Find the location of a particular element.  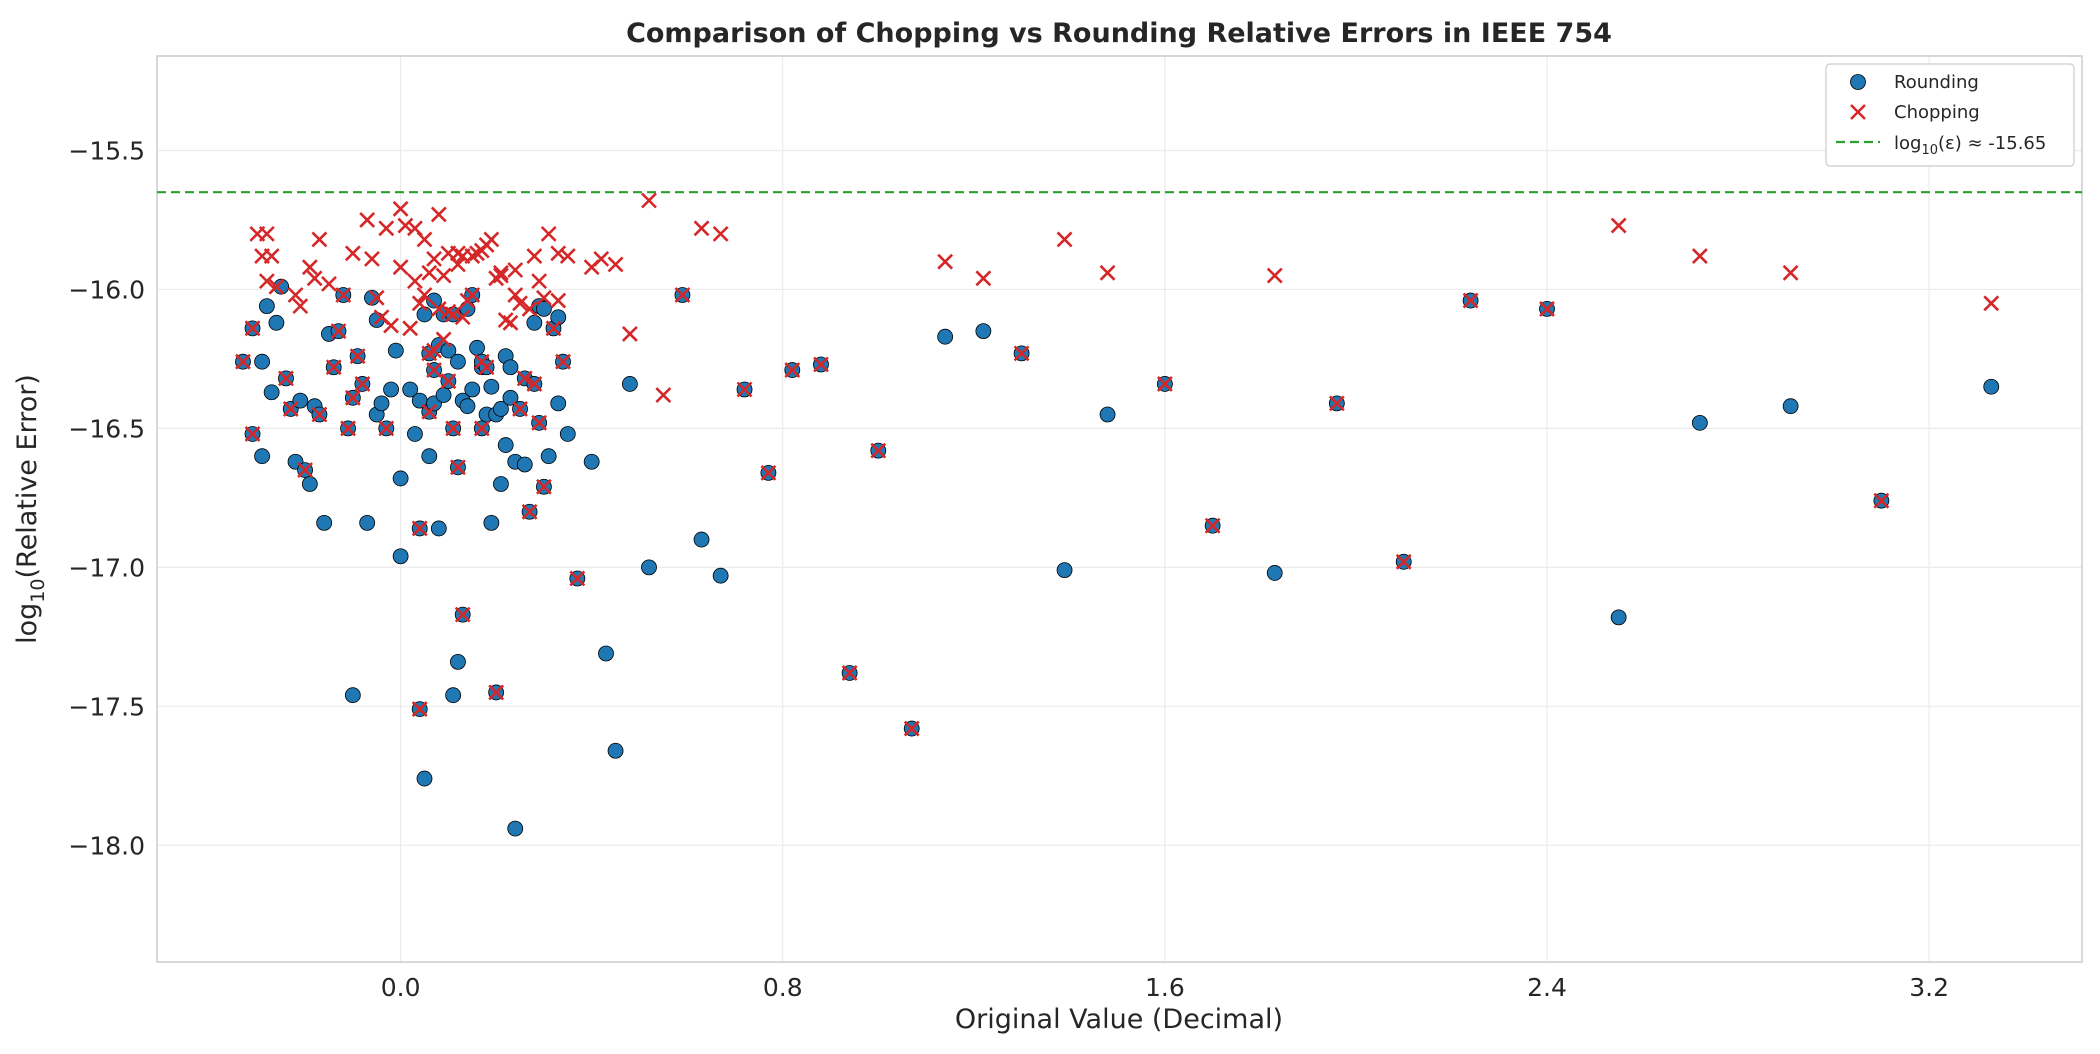

y-axis-label: log10(Relative Error) is located at coordinates (30, 509).